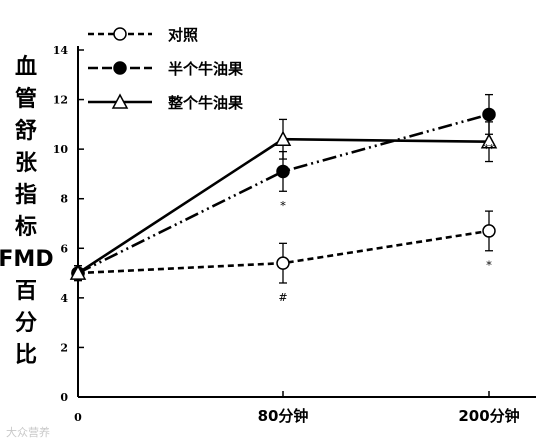 The height and width of the screenshot is (443, 558). What do you see at coordinates (27, 259) in the screenshot?
I see `y-axis-label-char: FMD` at bounding box center [27, 259].